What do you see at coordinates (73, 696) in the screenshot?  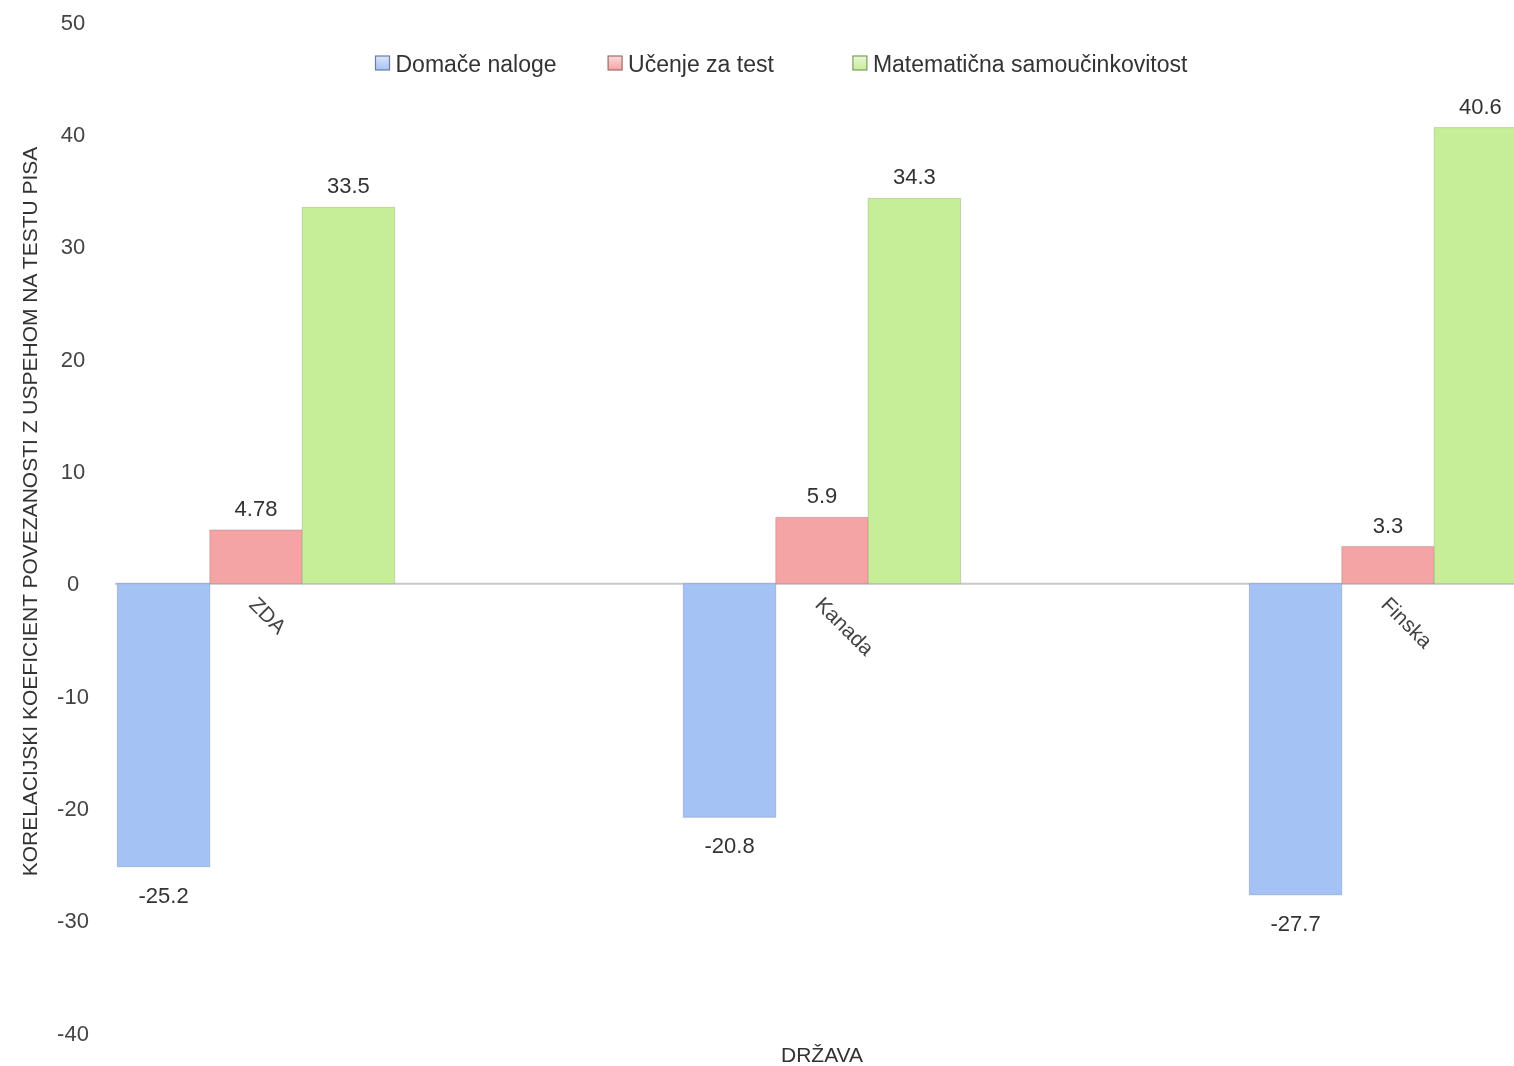 I see `y-tick-label: -10` at bounding box center [73, 696].